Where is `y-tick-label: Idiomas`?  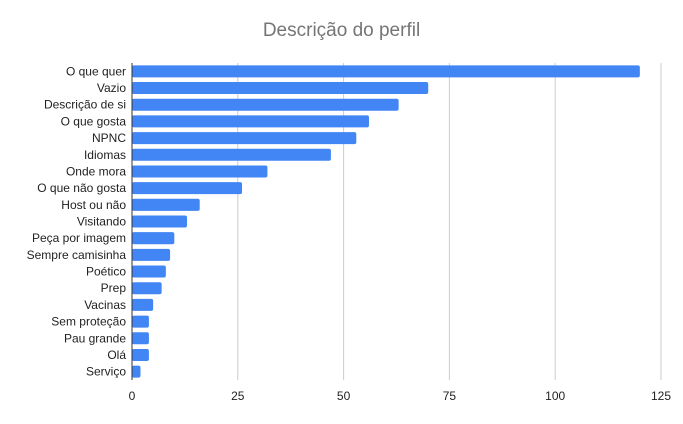 y-tick-label: Idiomas is located at coordinates (105, 155).